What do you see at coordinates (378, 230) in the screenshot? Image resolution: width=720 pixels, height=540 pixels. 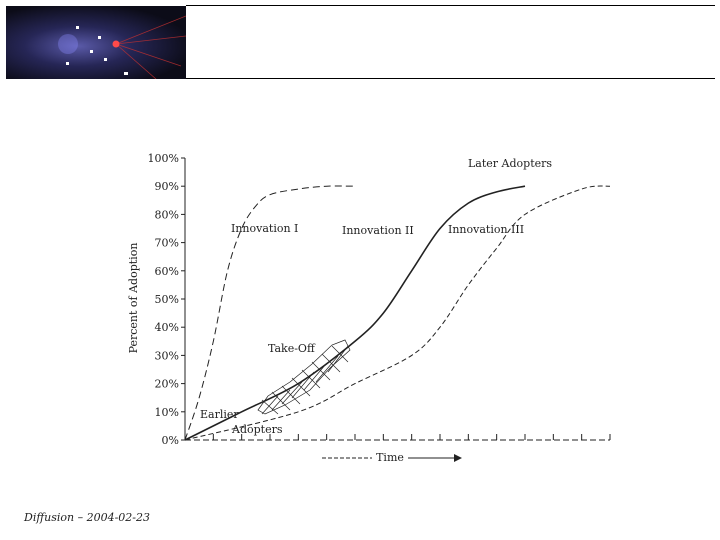 I see `series-label-innovation-2: Innovation II` at bounding box center [378, 230].